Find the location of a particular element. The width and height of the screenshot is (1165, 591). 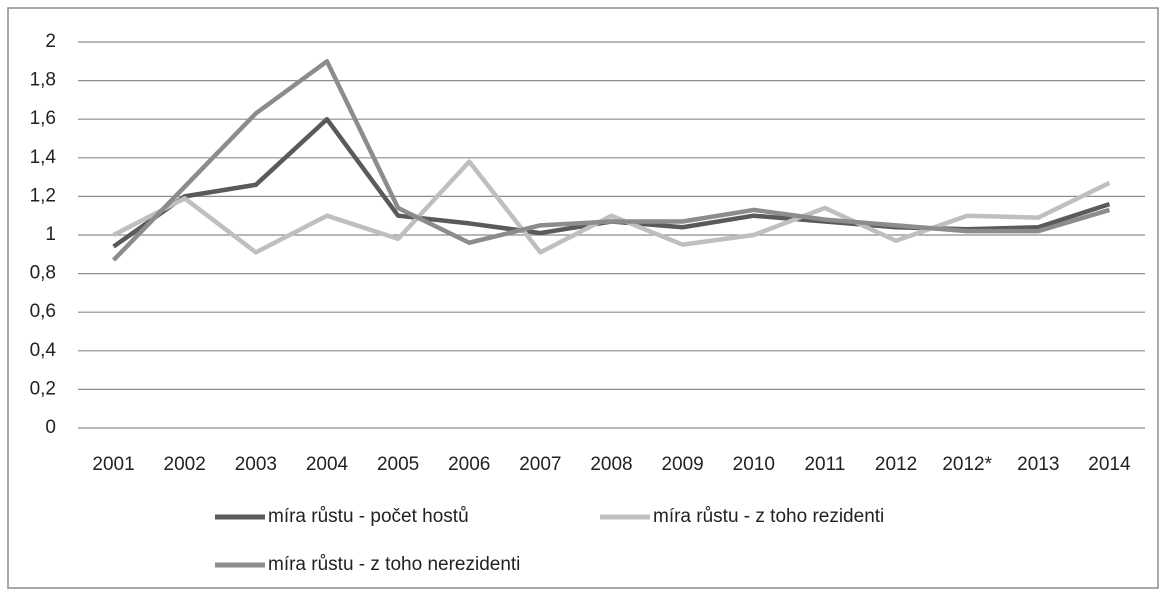

x-tick-label: 2002 is located at coordinates (185, 464).